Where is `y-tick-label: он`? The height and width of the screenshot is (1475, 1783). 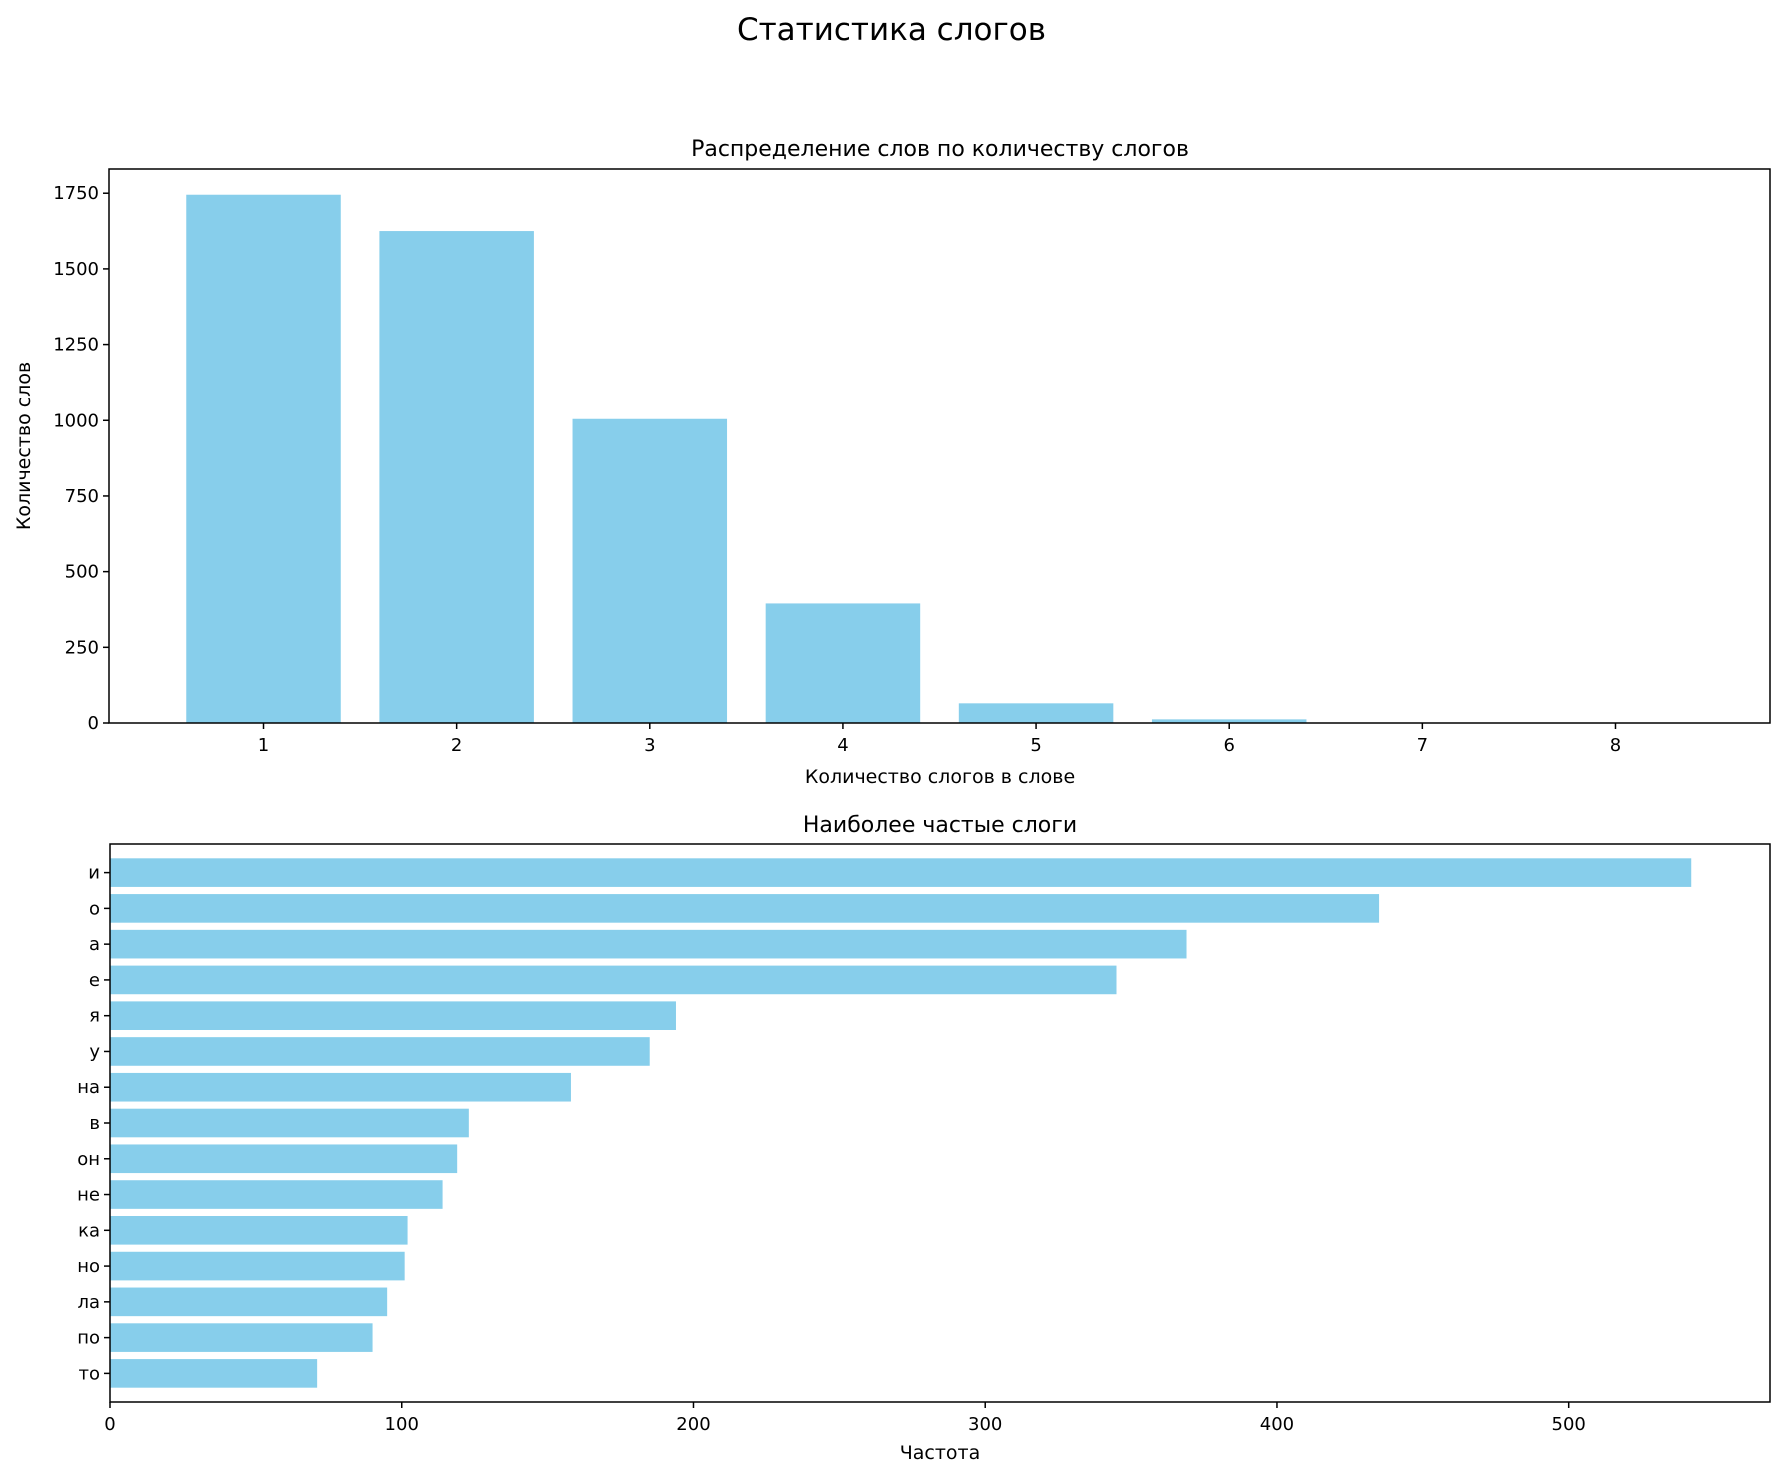 y-tick-label: он is located at coordinates (88, 1159).